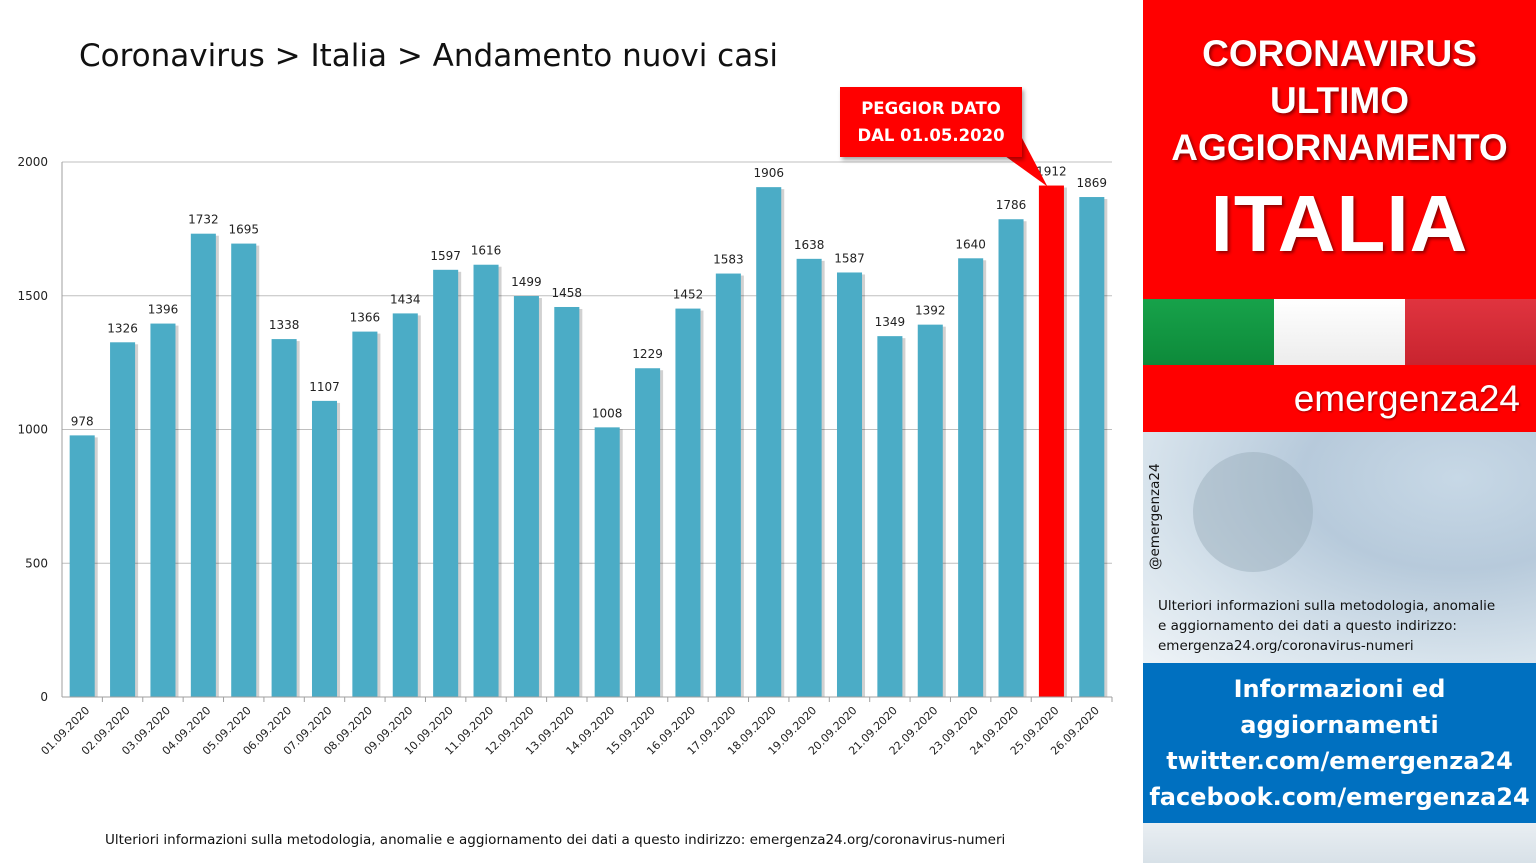 This screenshot has width=1536, height=863. What do you see at coordinates (82, 421) in the screenshot?
I see `data-label: 978` at bounding box center [82, 421].